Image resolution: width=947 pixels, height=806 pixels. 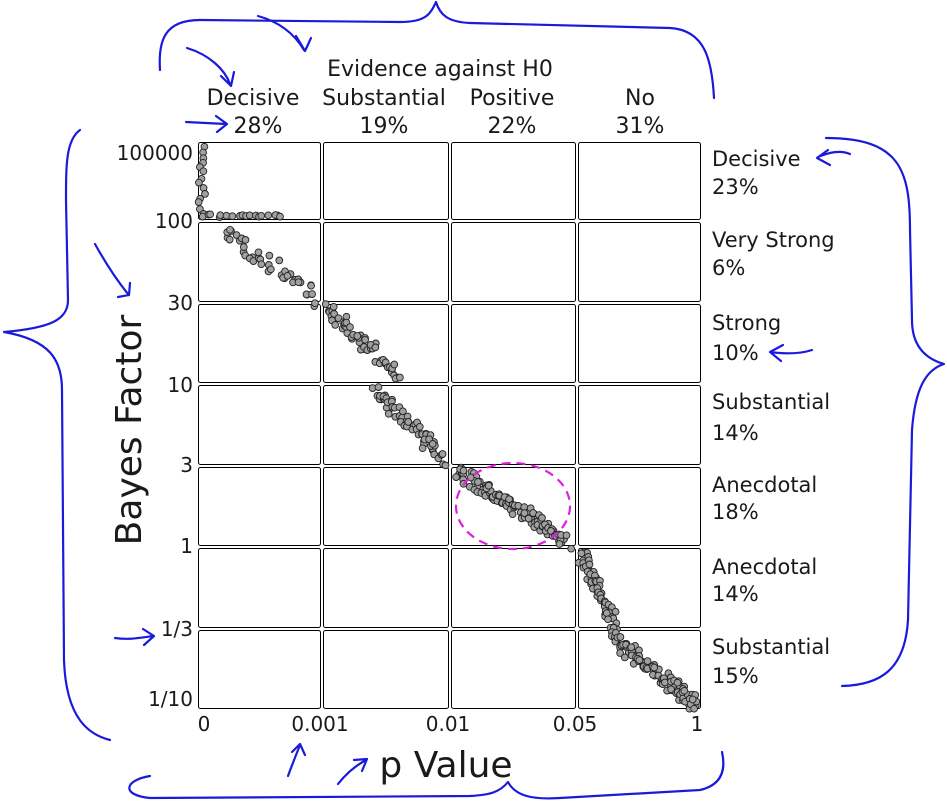 What do you see at coordinates (437, 50) in the screenshot?
I see `top-curly-brace` at bounding box center [437, 50].